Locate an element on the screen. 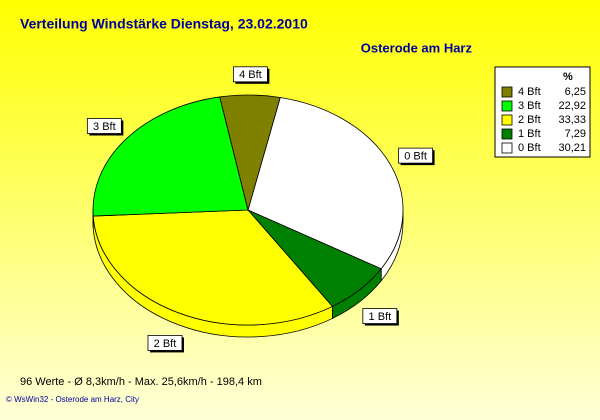  slice-label: 2 Bft is located at coordinates (165, 344).